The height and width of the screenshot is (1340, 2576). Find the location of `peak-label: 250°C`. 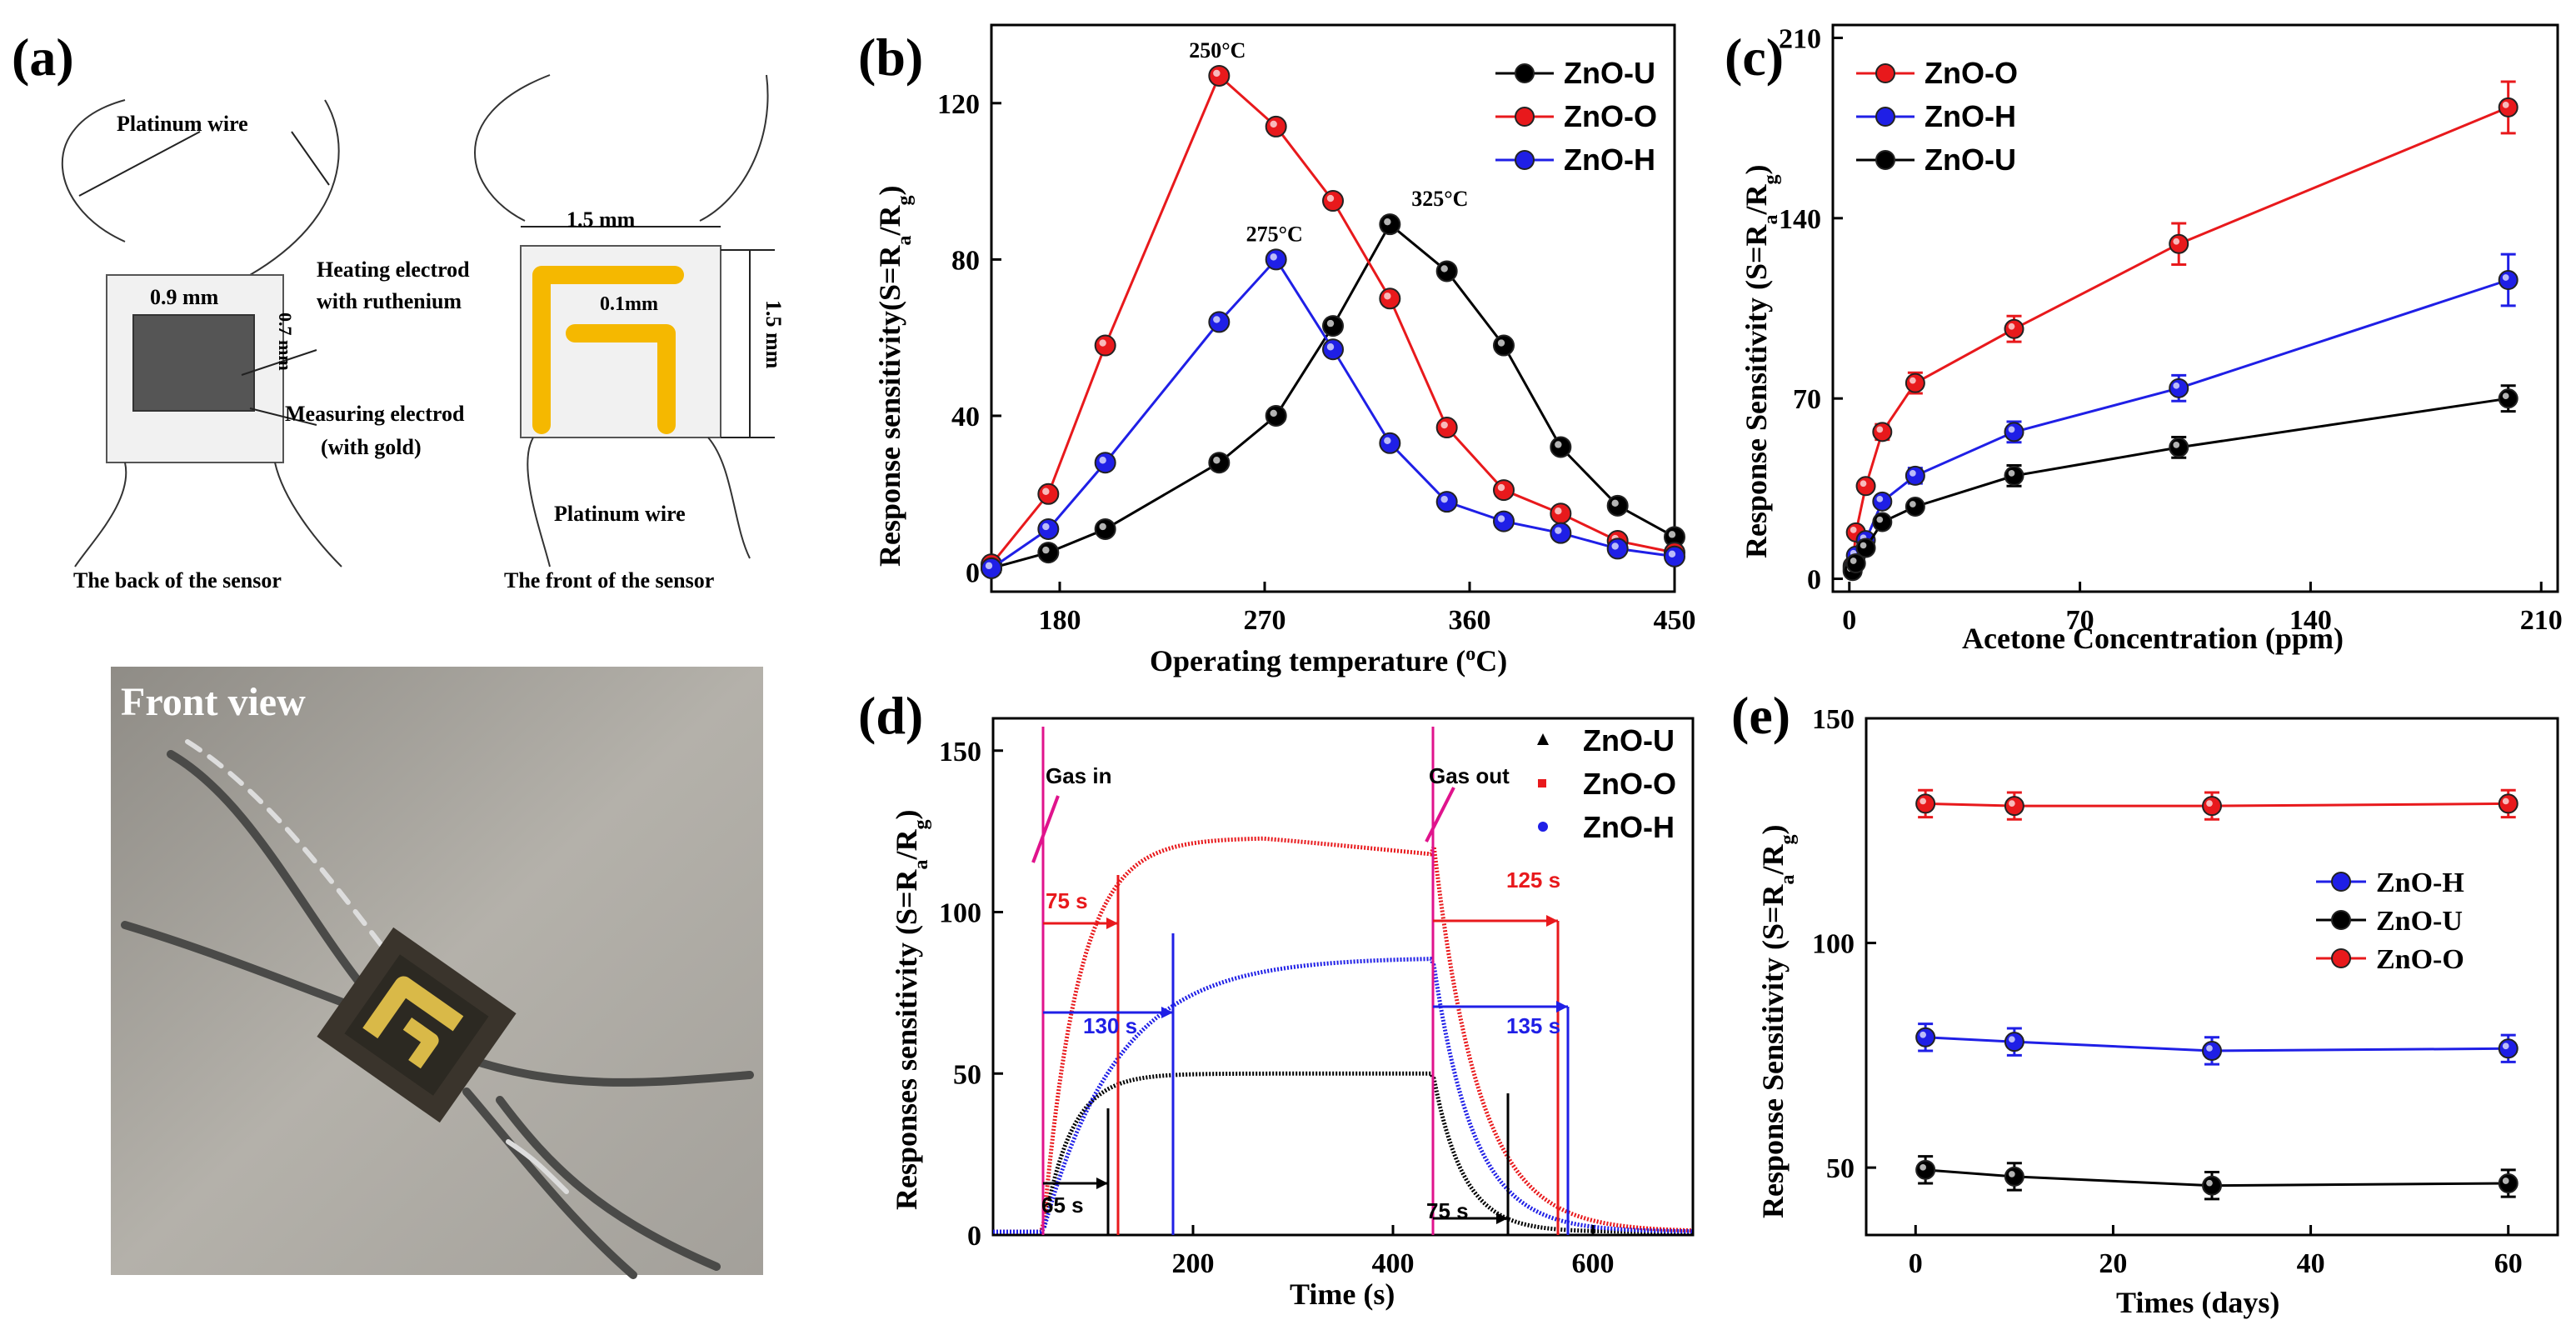

peak-label: 250°C is located at coordinates (1217, 50).